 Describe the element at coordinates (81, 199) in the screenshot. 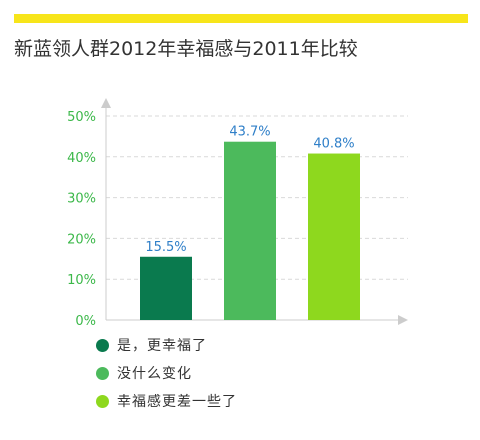

I see `y-tick-label: 30%` at that location.